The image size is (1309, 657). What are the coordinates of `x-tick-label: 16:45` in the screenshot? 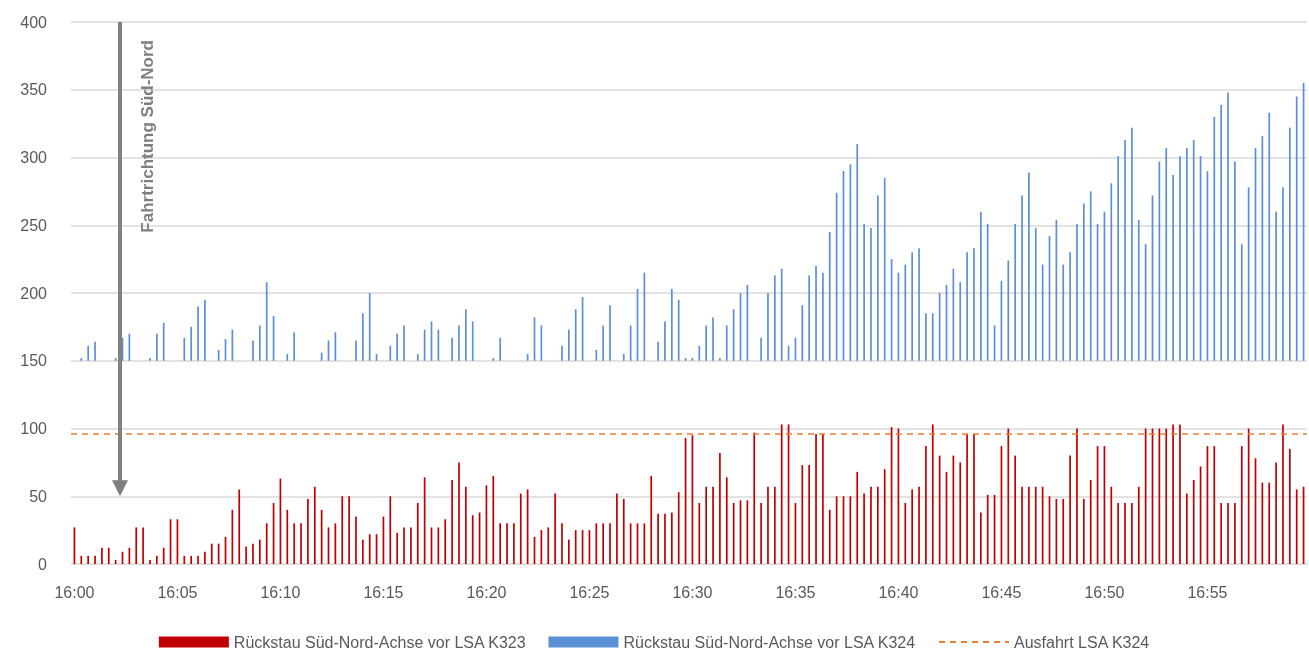 It's located at (1001, 592).